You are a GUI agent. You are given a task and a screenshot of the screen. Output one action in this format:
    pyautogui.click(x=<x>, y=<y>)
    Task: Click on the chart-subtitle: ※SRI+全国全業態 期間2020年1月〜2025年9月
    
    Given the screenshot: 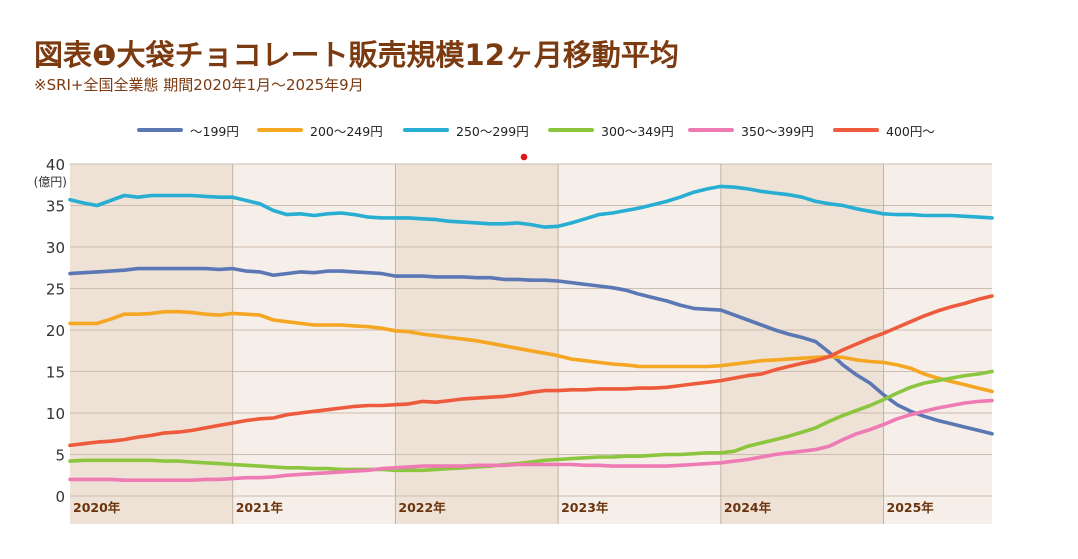 What is the action you would take?
    pyautogui.click(x=199, y=85)
    